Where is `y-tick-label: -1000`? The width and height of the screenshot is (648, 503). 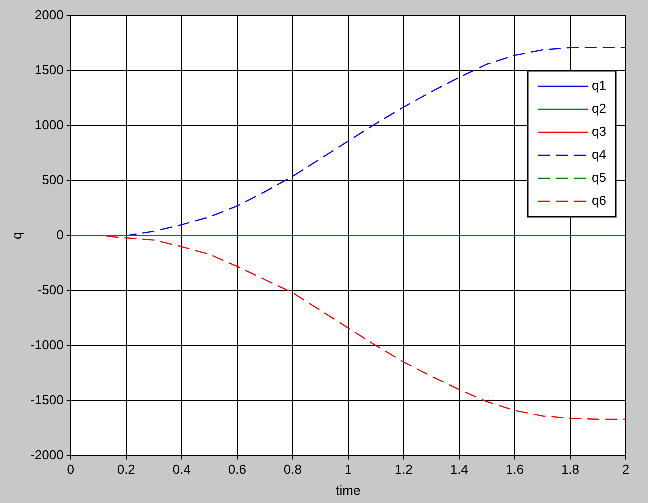 y-tick-label: -1000 is located at coordinates (47, 344).